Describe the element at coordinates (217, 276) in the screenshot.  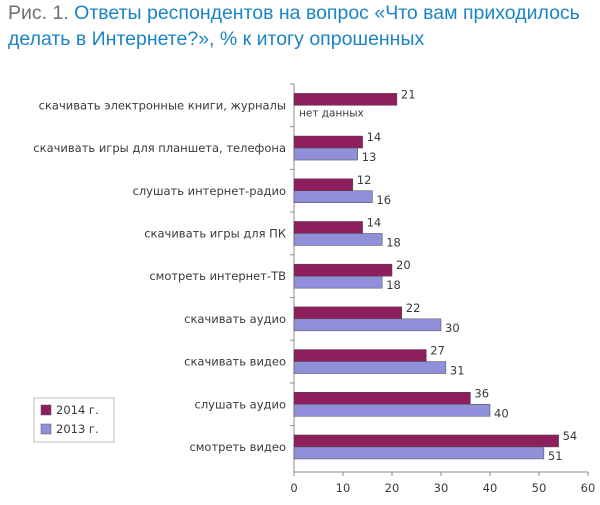
I see `category-label: смотреть интернет-ТВ` at that location.